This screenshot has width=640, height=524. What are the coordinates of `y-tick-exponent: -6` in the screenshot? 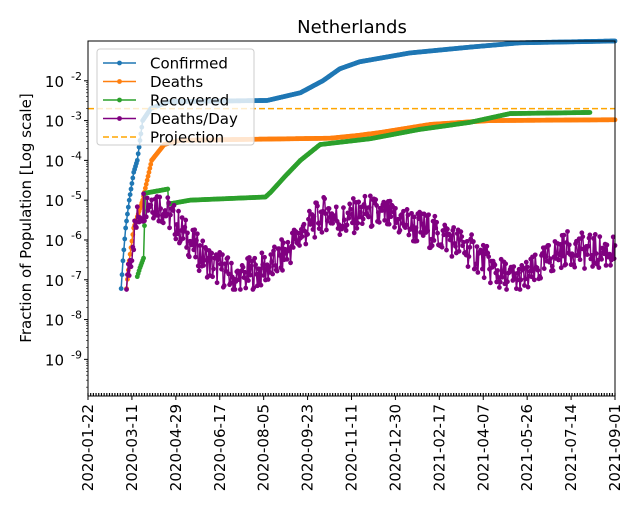 It's located at (76, 235).